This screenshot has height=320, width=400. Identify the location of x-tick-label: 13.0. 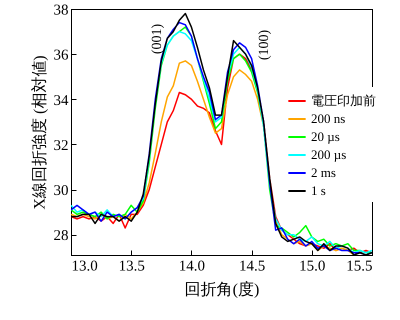
(85, 266).